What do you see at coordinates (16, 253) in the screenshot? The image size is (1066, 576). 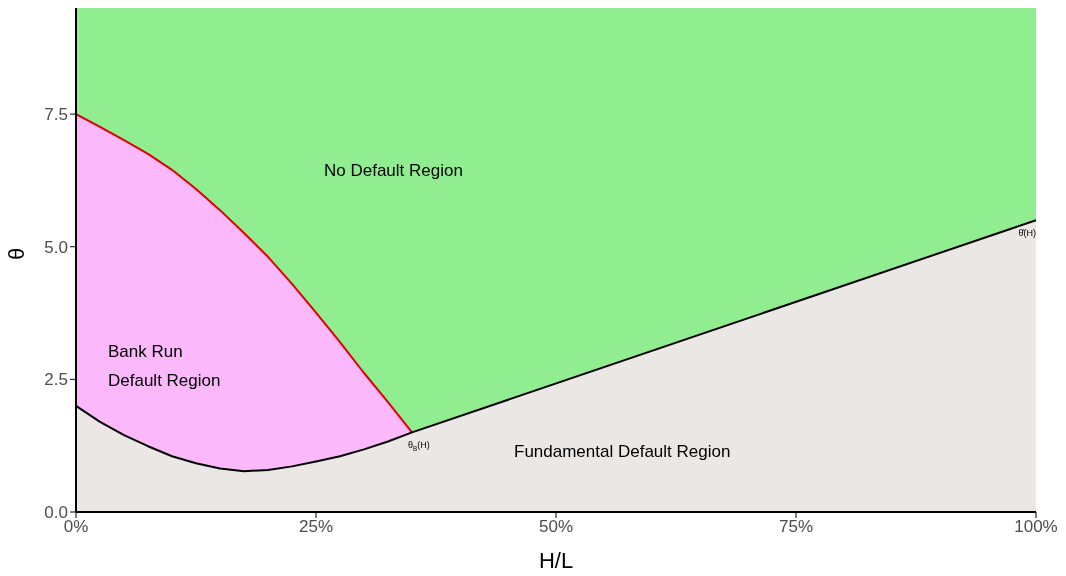 I see `y-axis-title: θ` at bounding box center [16, 253].